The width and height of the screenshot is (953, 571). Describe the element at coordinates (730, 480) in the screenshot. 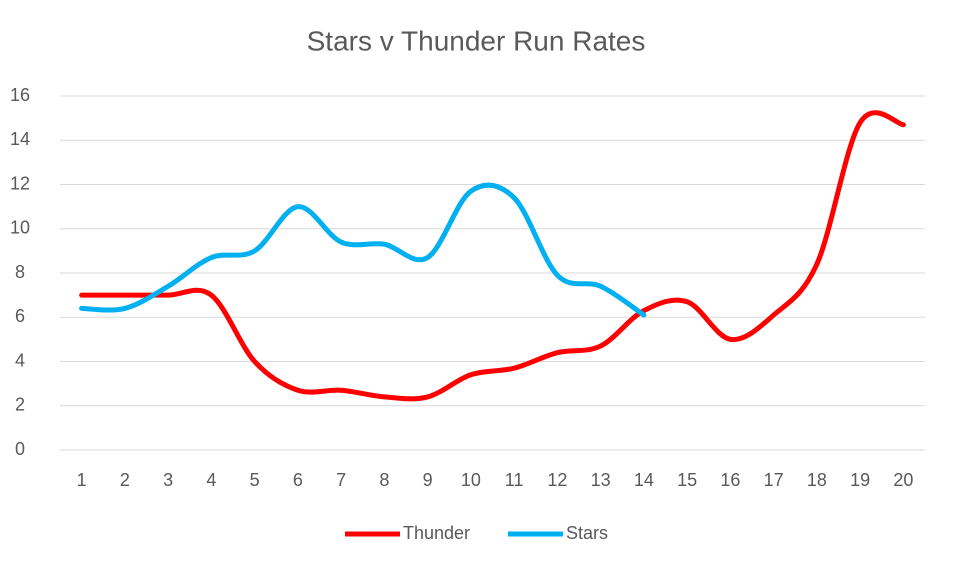

I see `x-tick-label: 16` at that location.